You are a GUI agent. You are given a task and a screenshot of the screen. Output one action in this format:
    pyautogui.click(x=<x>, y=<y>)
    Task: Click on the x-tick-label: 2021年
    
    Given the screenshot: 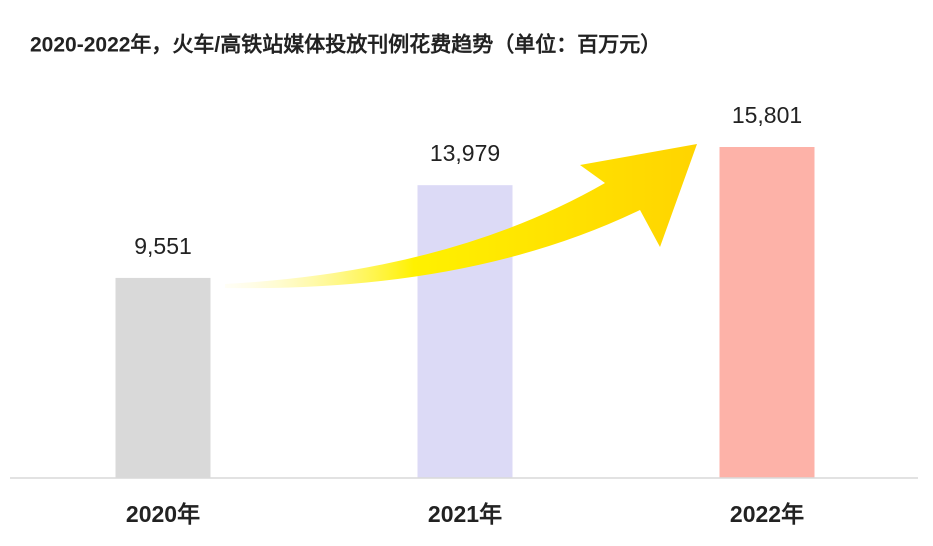 What is the action you would take?
    pyautogui.click(x=465, y=514)
    